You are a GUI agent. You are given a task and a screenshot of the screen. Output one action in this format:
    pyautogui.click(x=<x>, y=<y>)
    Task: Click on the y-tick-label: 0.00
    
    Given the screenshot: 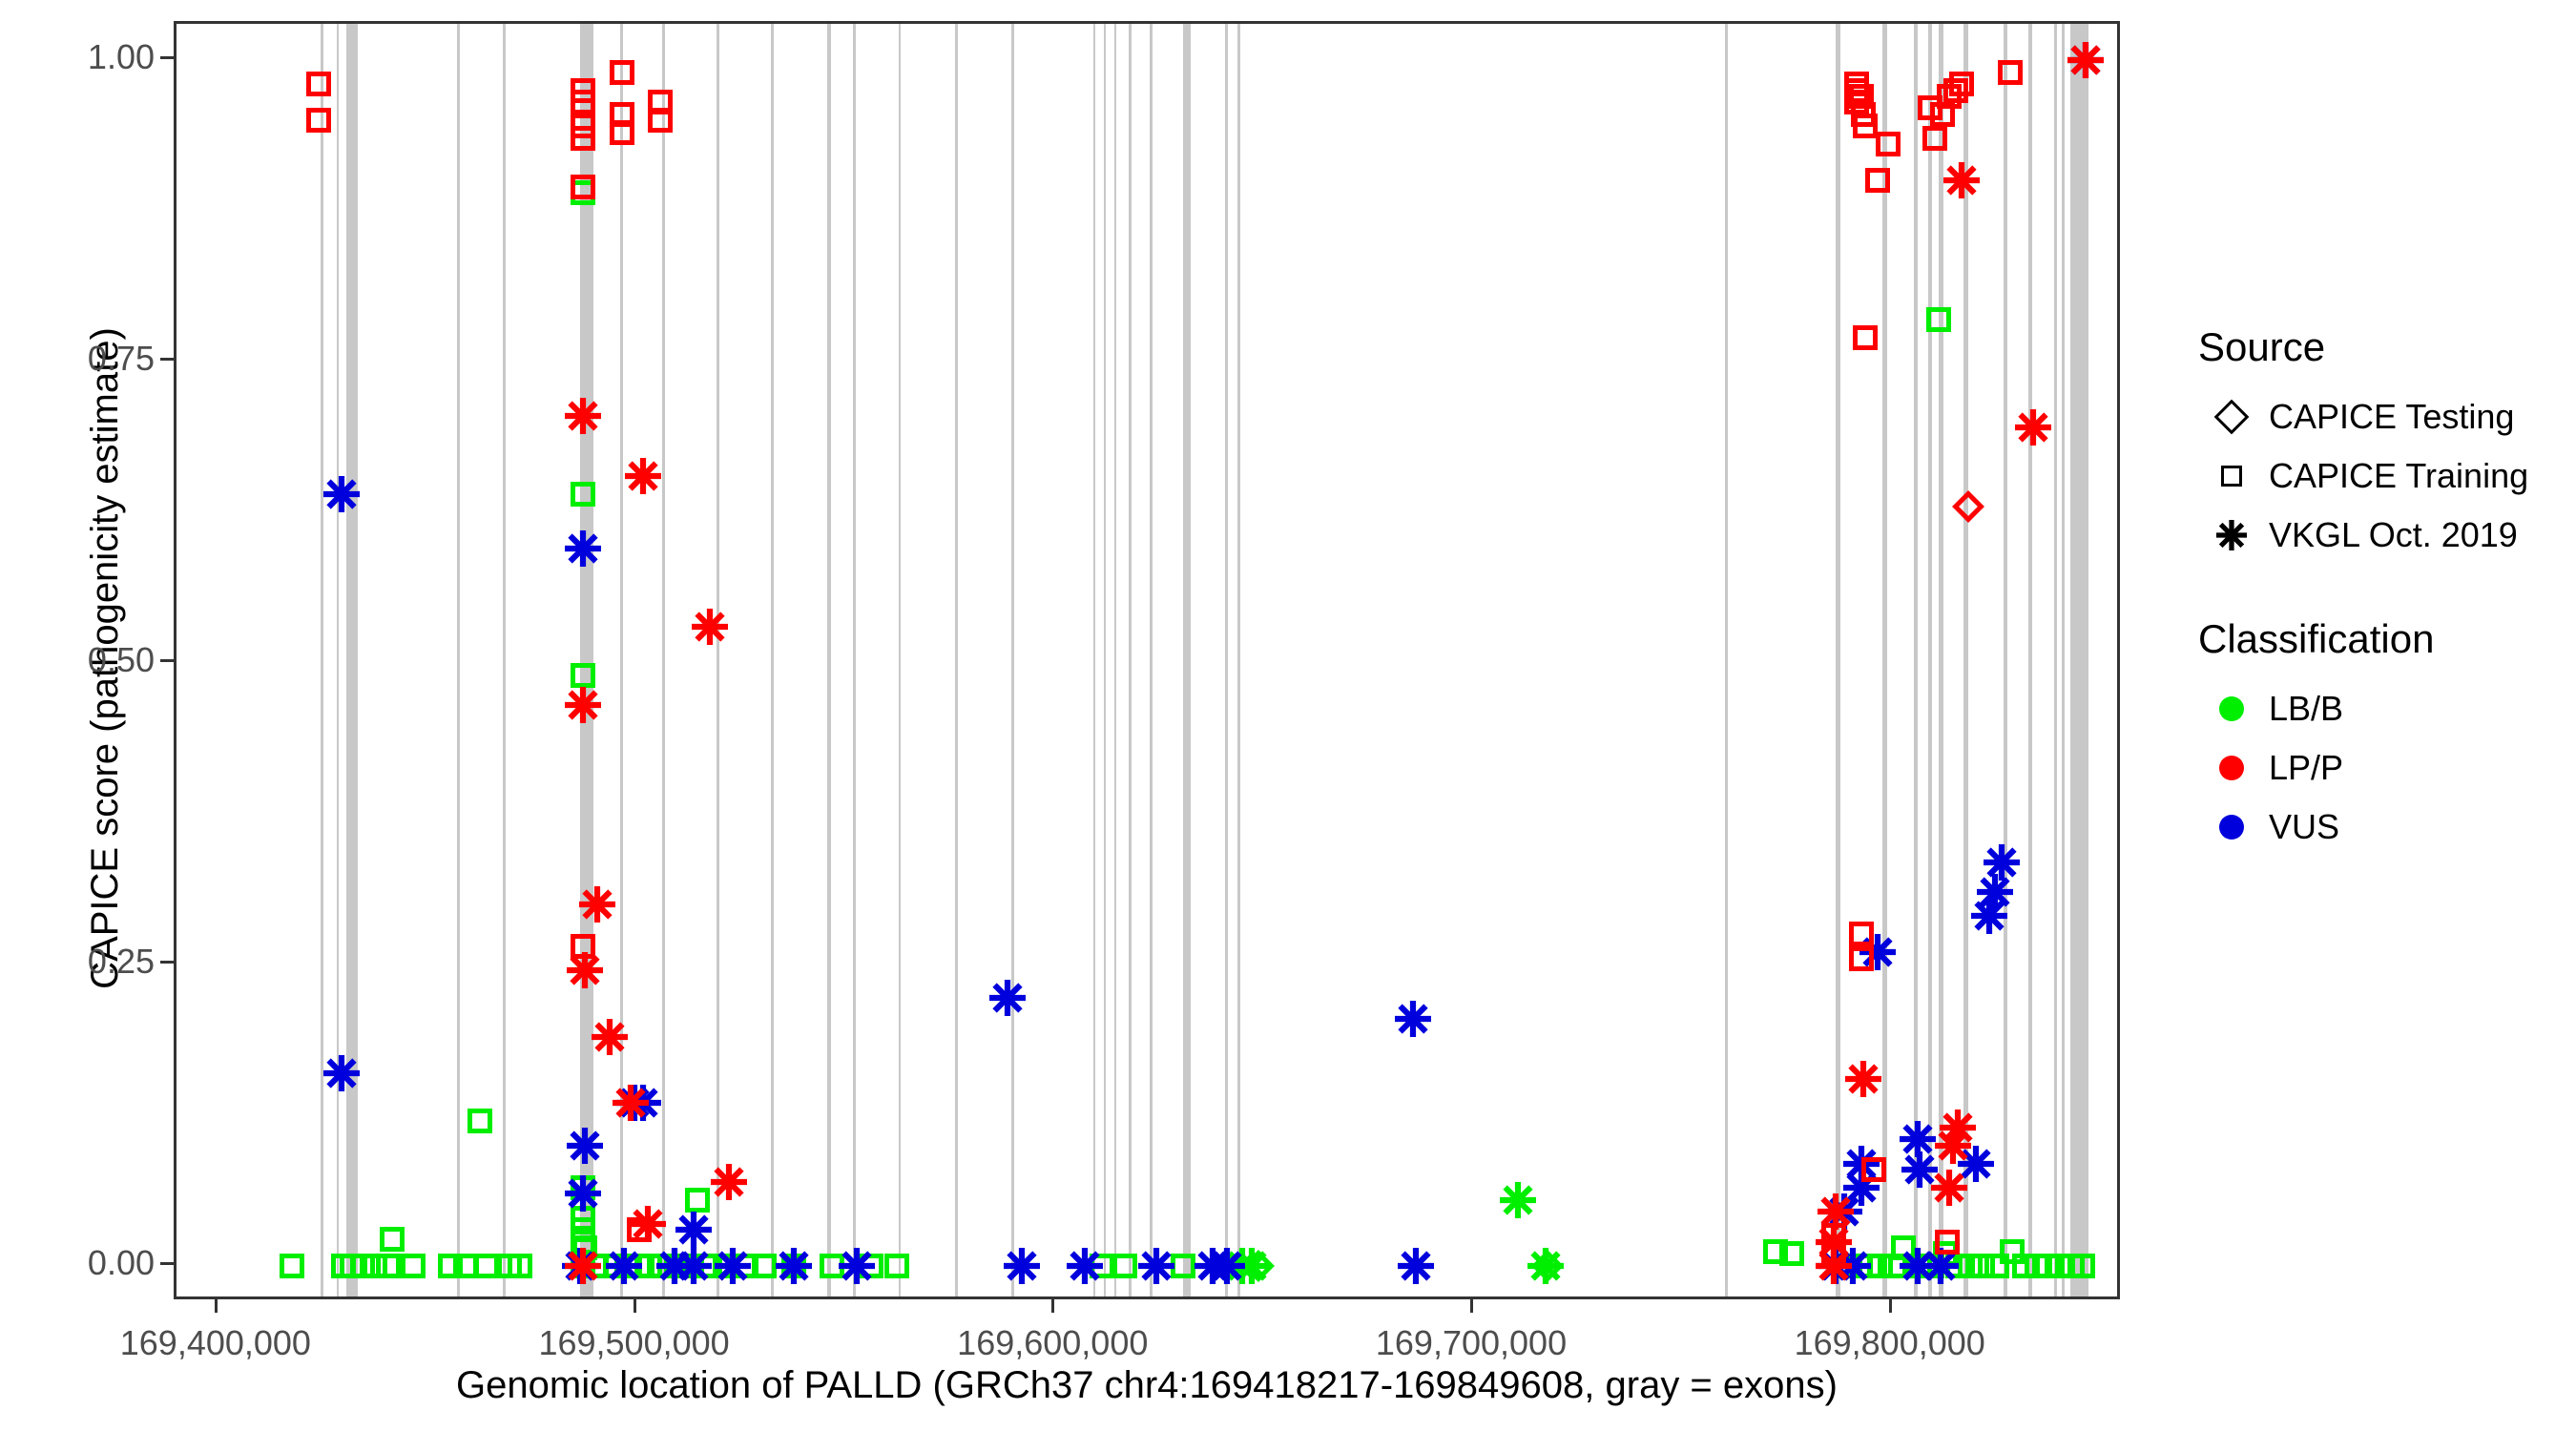 What is the action you would take?
    pyautogui.click(x=121, y=1263)
    